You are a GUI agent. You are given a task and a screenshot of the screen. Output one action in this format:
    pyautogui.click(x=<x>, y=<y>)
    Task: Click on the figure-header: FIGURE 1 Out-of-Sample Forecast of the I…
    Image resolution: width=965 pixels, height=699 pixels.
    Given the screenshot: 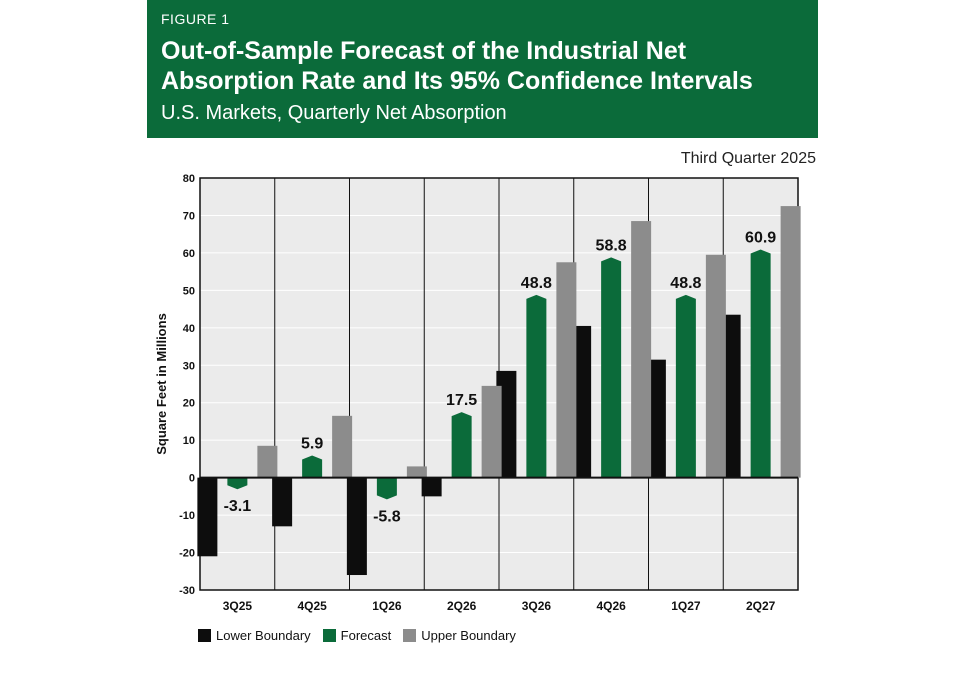 What is the action you would take?
    pyautogui.click(x=482, y=69)
    